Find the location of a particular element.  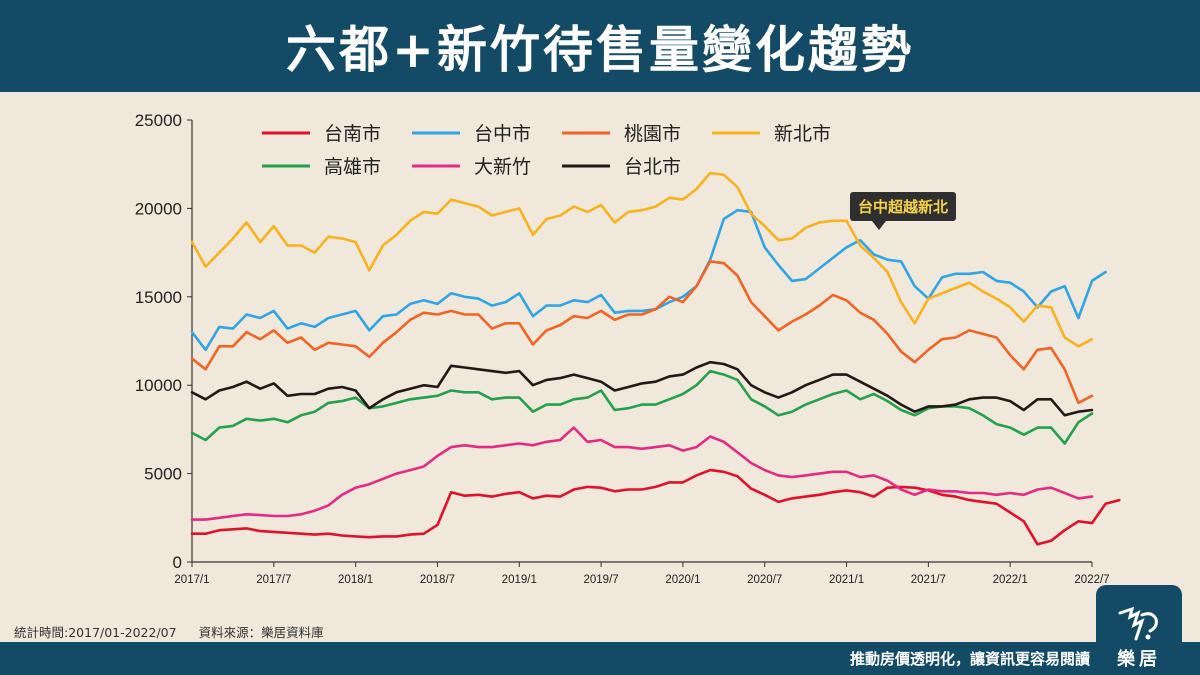

x-tick-label: 2022/7 is located at coordinates (1091, 580).